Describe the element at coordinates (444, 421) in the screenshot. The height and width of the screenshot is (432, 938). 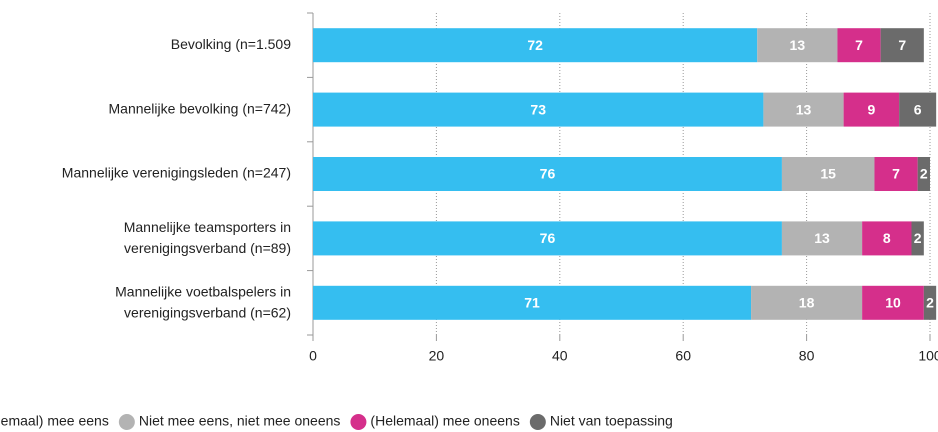
I see `legend-label: (Helemaal) mee oneens` at that location.